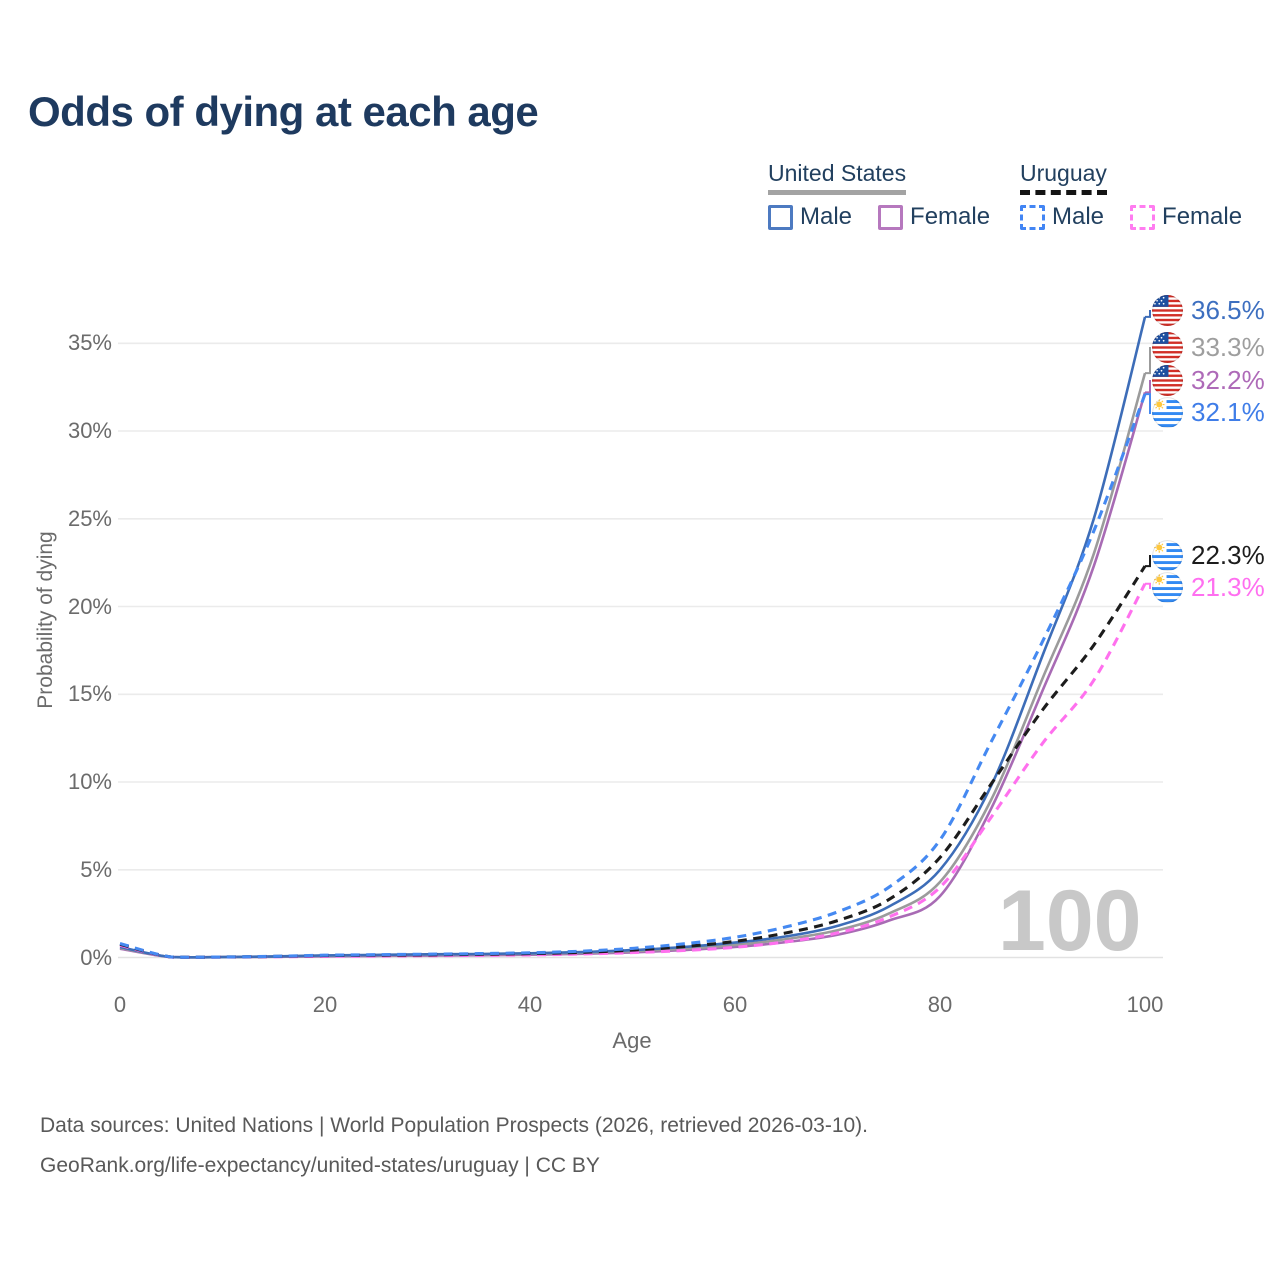 Image resolution: width=1280 pixels, height=1280 pixels. I want to click on end-label-value: 33.3%, so click(1228, 347).